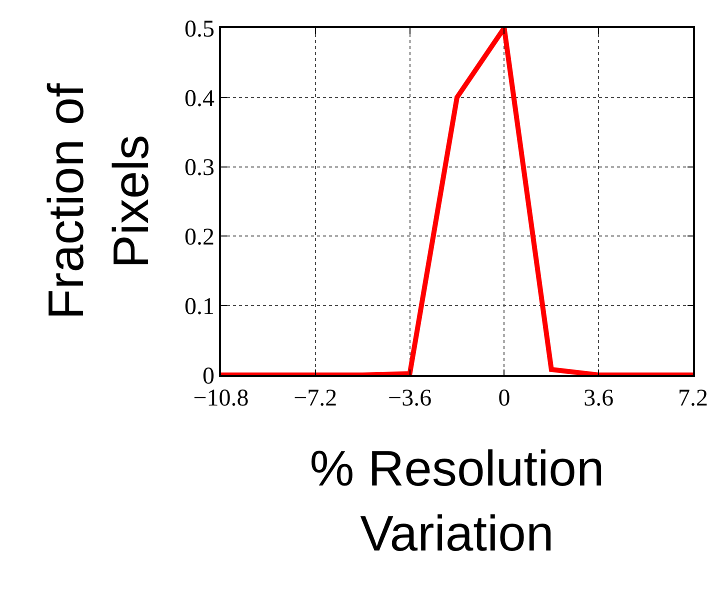 The width and height of the screenshot is (727, 598). I want to click on y-tick-label: 0.3, so click(199, 168).